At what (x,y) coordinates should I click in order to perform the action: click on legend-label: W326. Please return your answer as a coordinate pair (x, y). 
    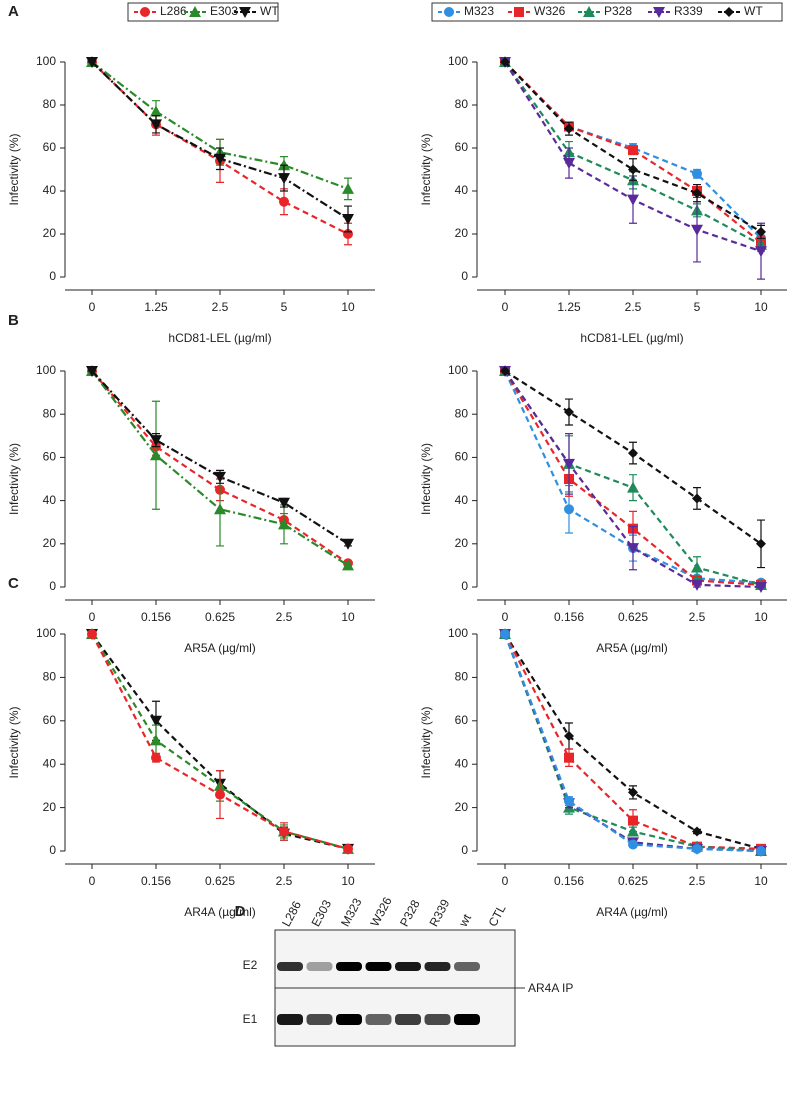
    Looking at the image, I should click on (550, 11).